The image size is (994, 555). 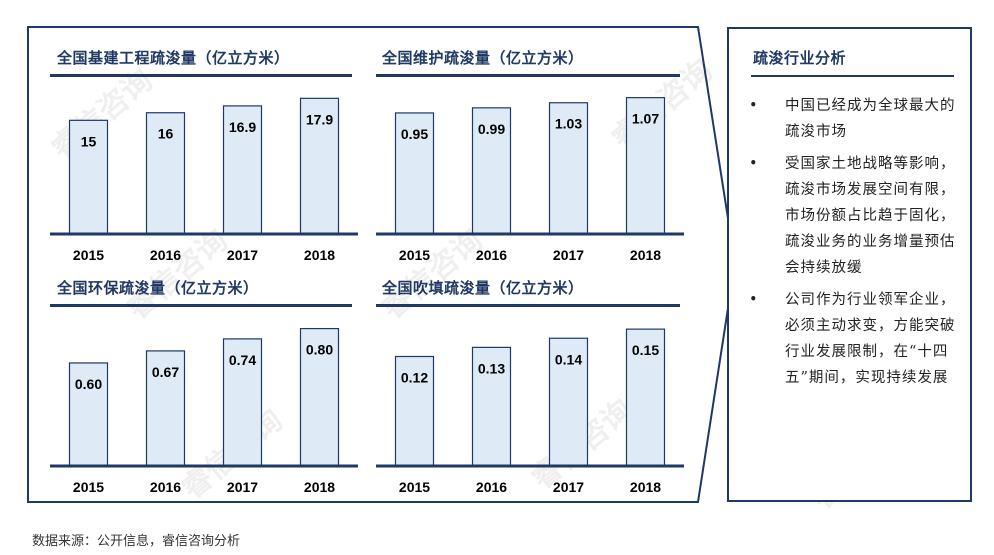 What do you see at coordinates (568, 359) in the screenshot?
I see `data-label-2017: 0.14` at bounding box center [568, 359].